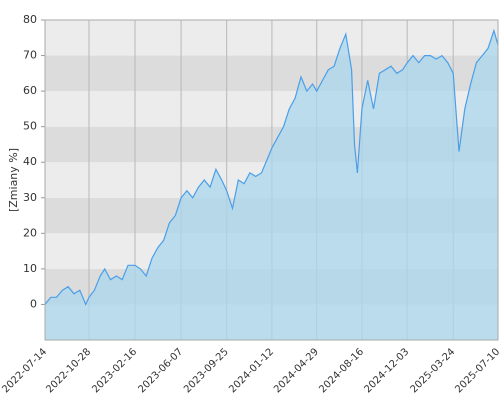  What do you see at coordinates (114, 370) in the screenshot?
I see `x-tick-label: 2023-02-16` at bounding box center [114, 370].